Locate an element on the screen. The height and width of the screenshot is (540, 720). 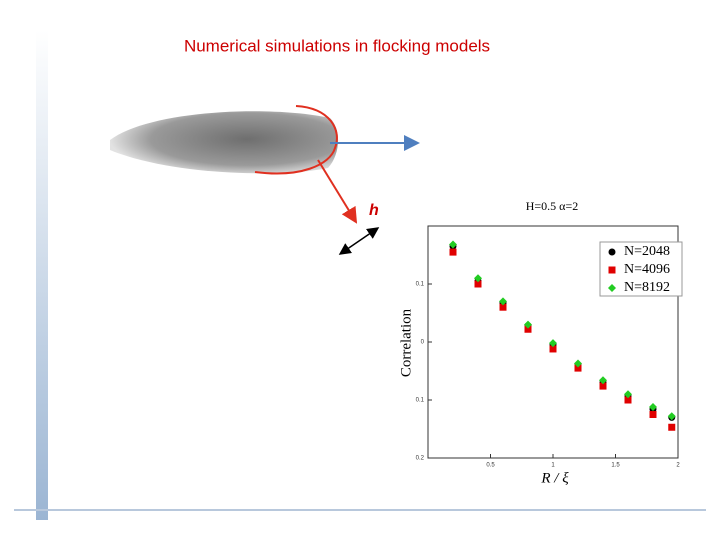
legend-label: N=2048 is located at coordinates (647, 251).